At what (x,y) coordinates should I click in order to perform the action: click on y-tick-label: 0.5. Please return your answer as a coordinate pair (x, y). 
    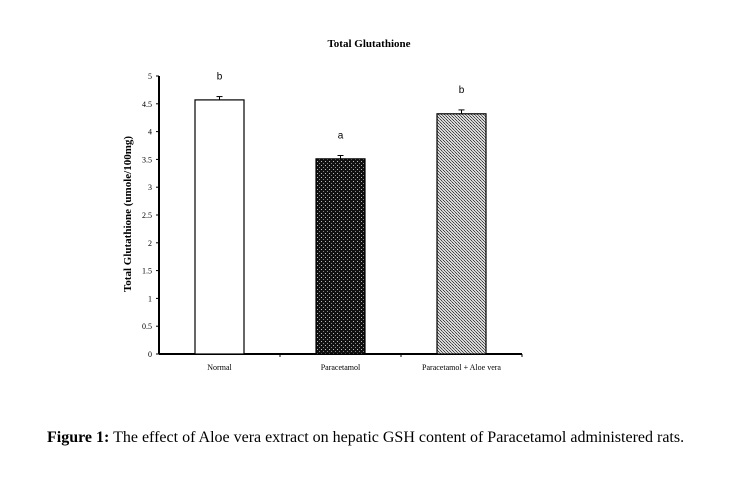
    Looking at the image, I should click on (147, 326).